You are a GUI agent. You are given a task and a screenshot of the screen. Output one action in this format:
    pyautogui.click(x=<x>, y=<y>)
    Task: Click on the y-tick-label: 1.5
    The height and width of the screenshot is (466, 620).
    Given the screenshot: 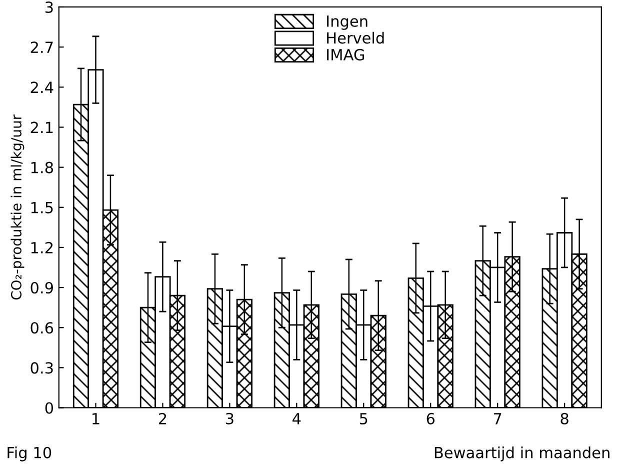 What is the action you would take?
    pyautogui.click(x=42, y=208)
    